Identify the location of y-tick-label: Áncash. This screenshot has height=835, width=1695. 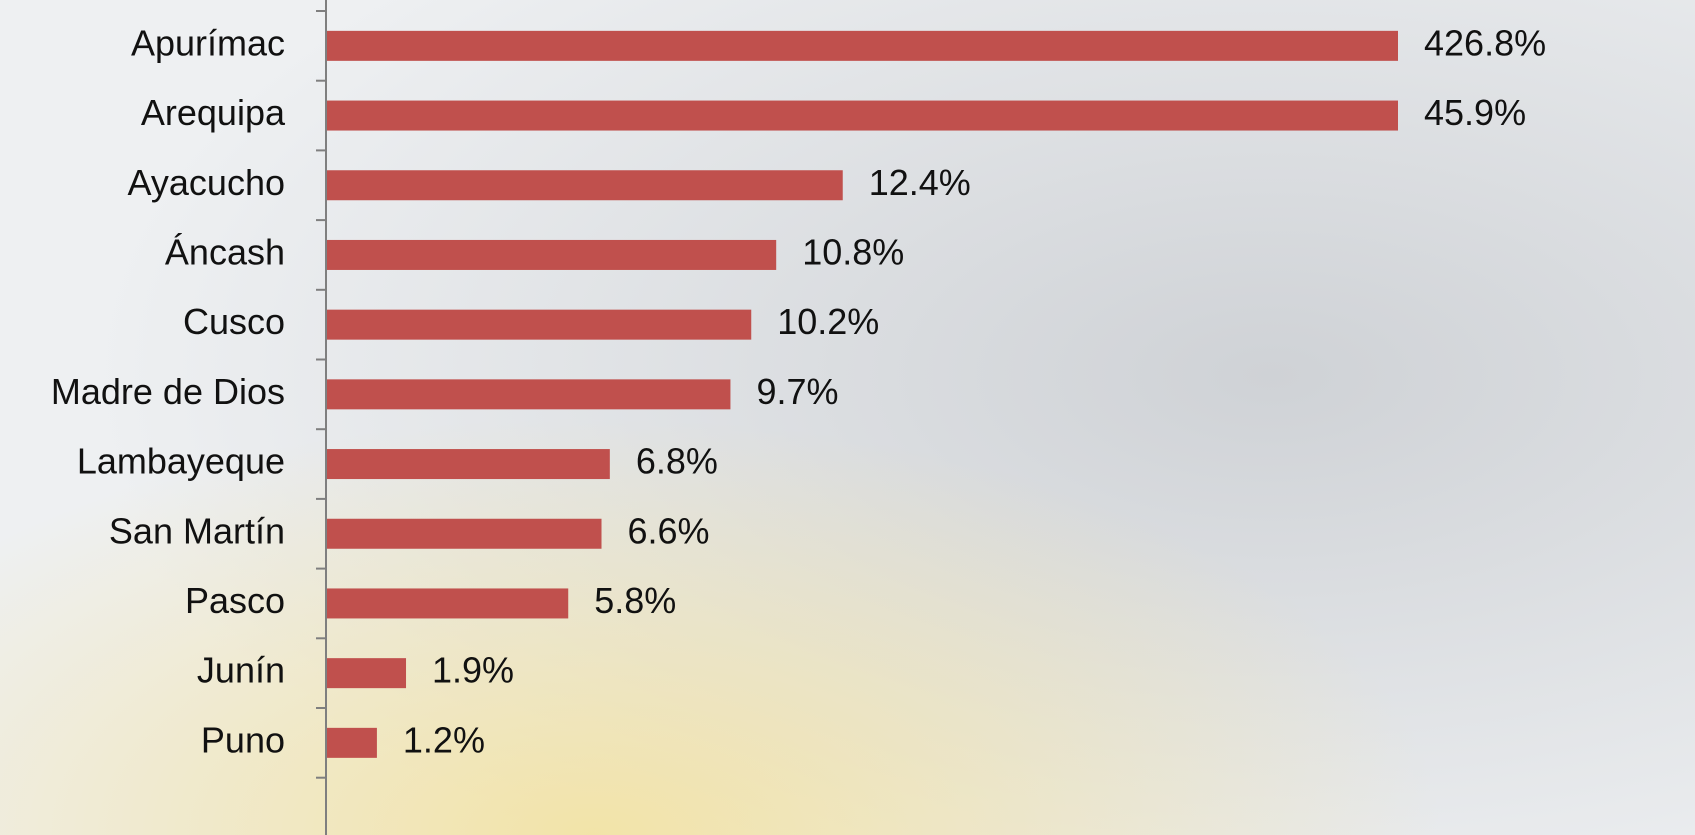
(225, 251).